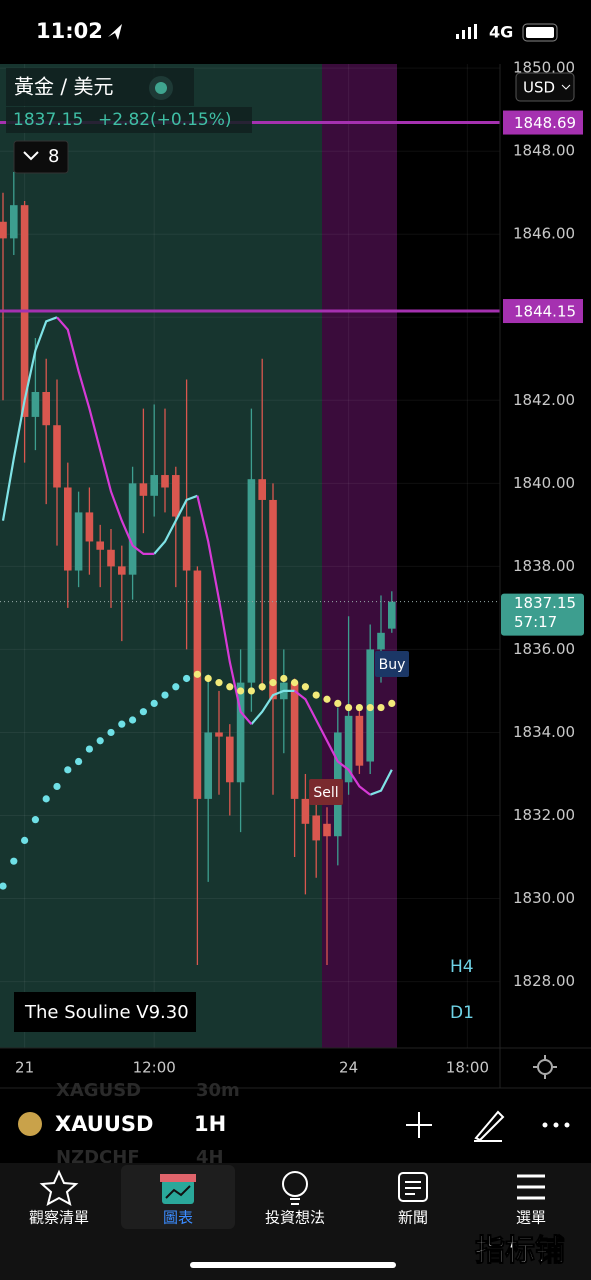  Describe the element at coordinates (544, 483) in the screenshot. I see `y-tick-label: 1840.00` at that location.